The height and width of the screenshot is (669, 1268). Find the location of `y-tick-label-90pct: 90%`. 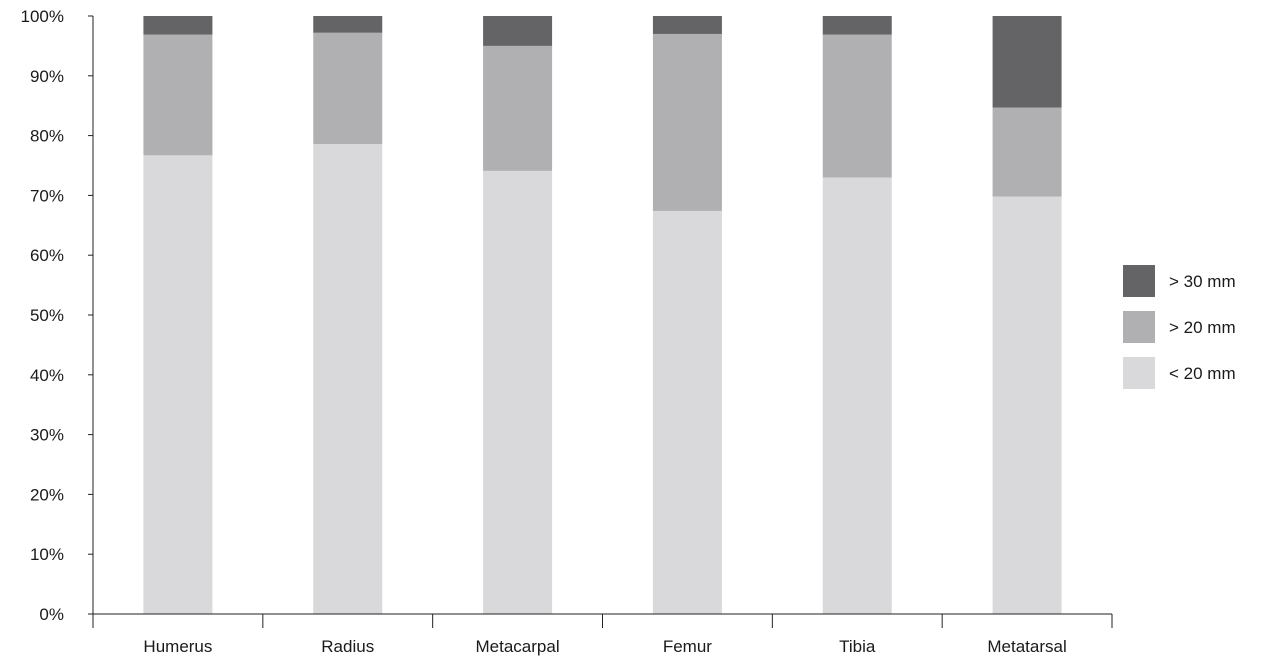

y-tick-label-90pct: 90% is located at coordinates (47, 76).